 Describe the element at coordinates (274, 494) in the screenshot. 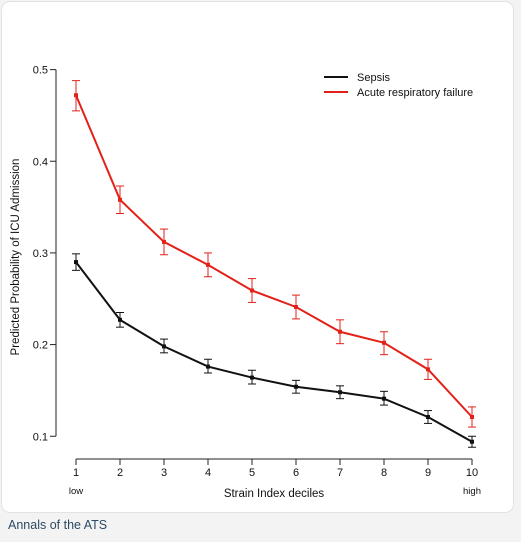

I see `x-axis-label: Strain Index deciles` at that location.